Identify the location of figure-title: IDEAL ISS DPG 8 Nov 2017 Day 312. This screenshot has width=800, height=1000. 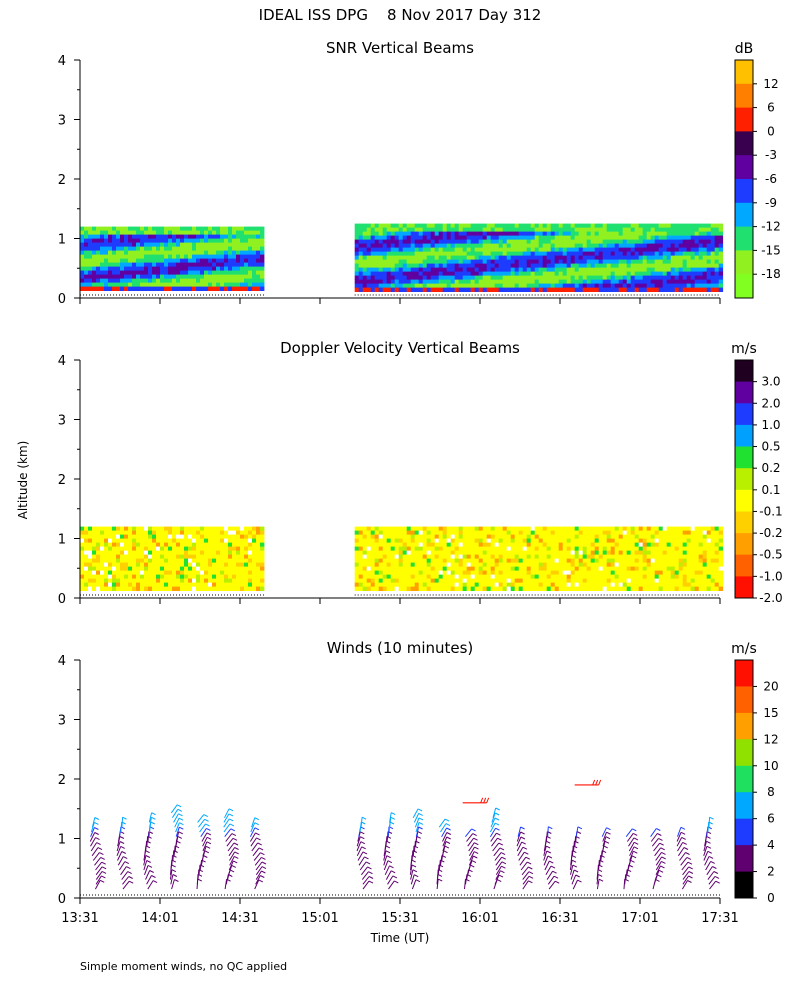
(400, 15).